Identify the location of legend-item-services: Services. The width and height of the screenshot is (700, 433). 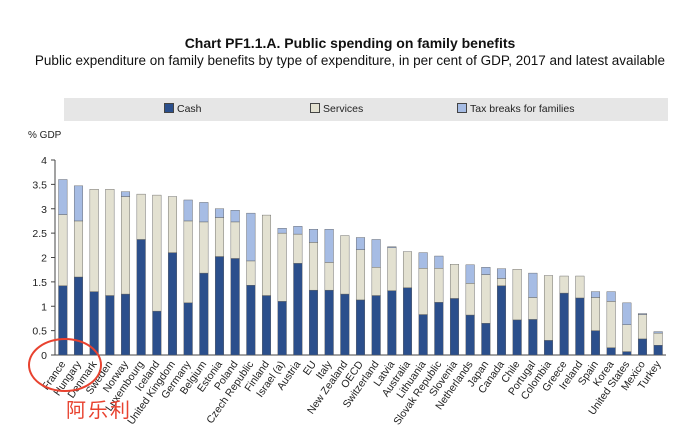
(336, 109).